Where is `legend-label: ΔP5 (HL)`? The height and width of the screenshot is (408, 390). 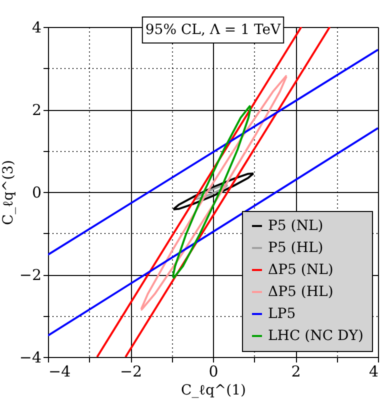
legend-label: ΔP5 (HL) is located at coordinates (301, 292).